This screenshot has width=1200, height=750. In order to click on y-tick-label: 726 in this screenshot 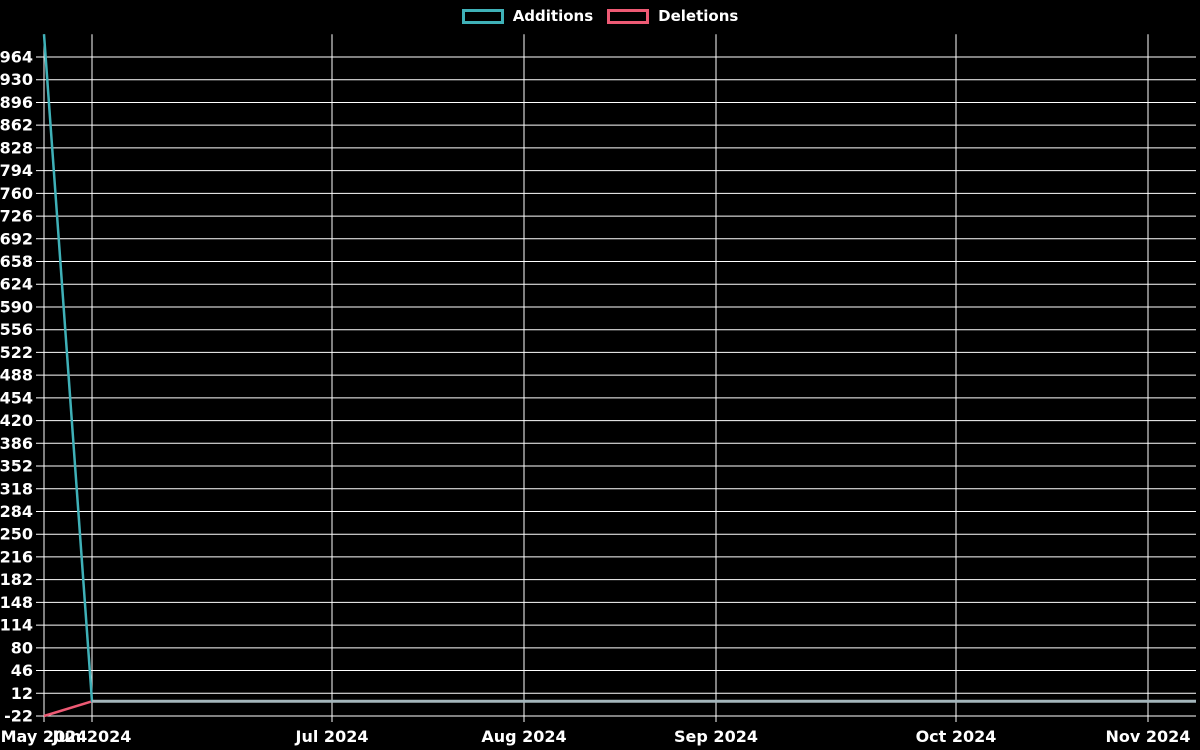, I will do `click(16, 216)`.